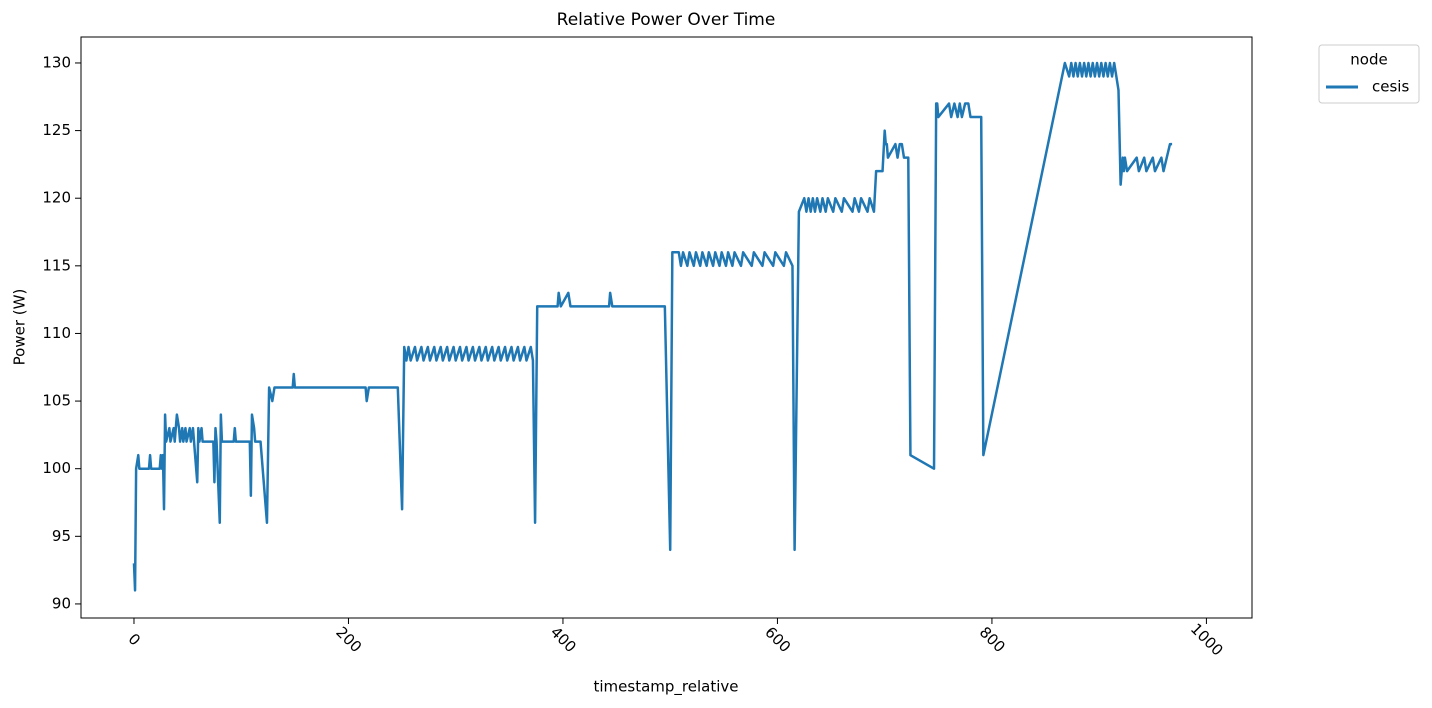 Image resolution: width=1432 pixels, height=708 pixels. I want to click on y-tick-label: 125, so click(56, 130).